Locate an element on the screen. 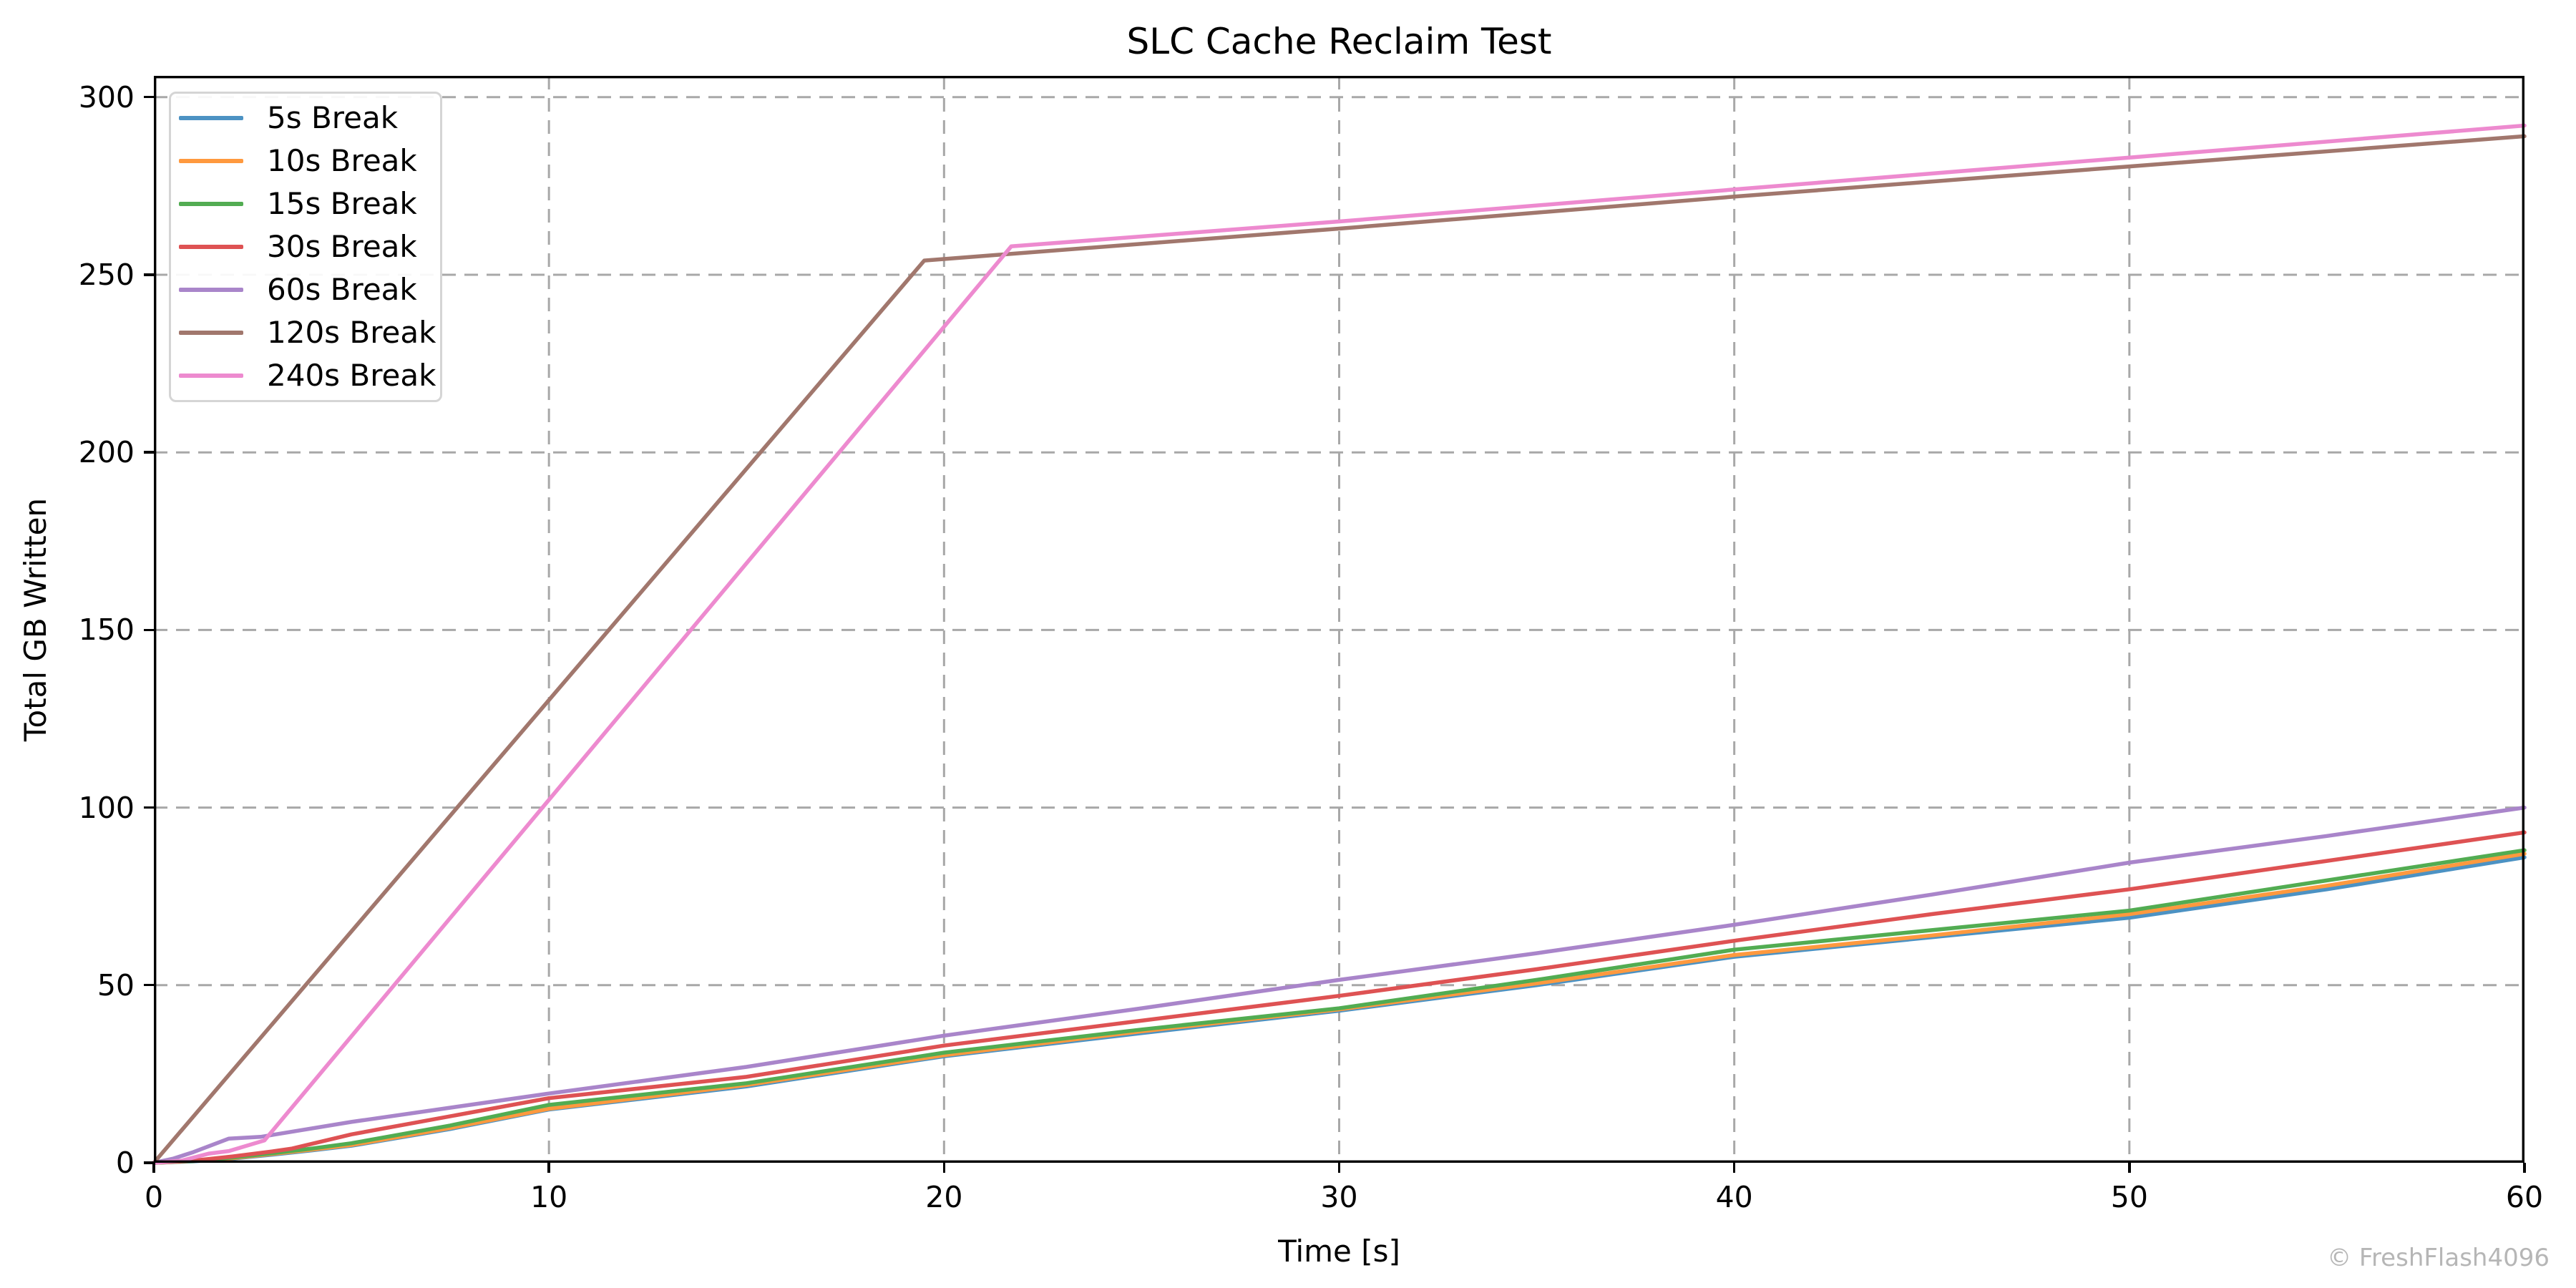 The height and width of the screenshot is (1288, 2576). chart-title: SLC Cache Reclaim Test is located at coordinates (1339, 41).